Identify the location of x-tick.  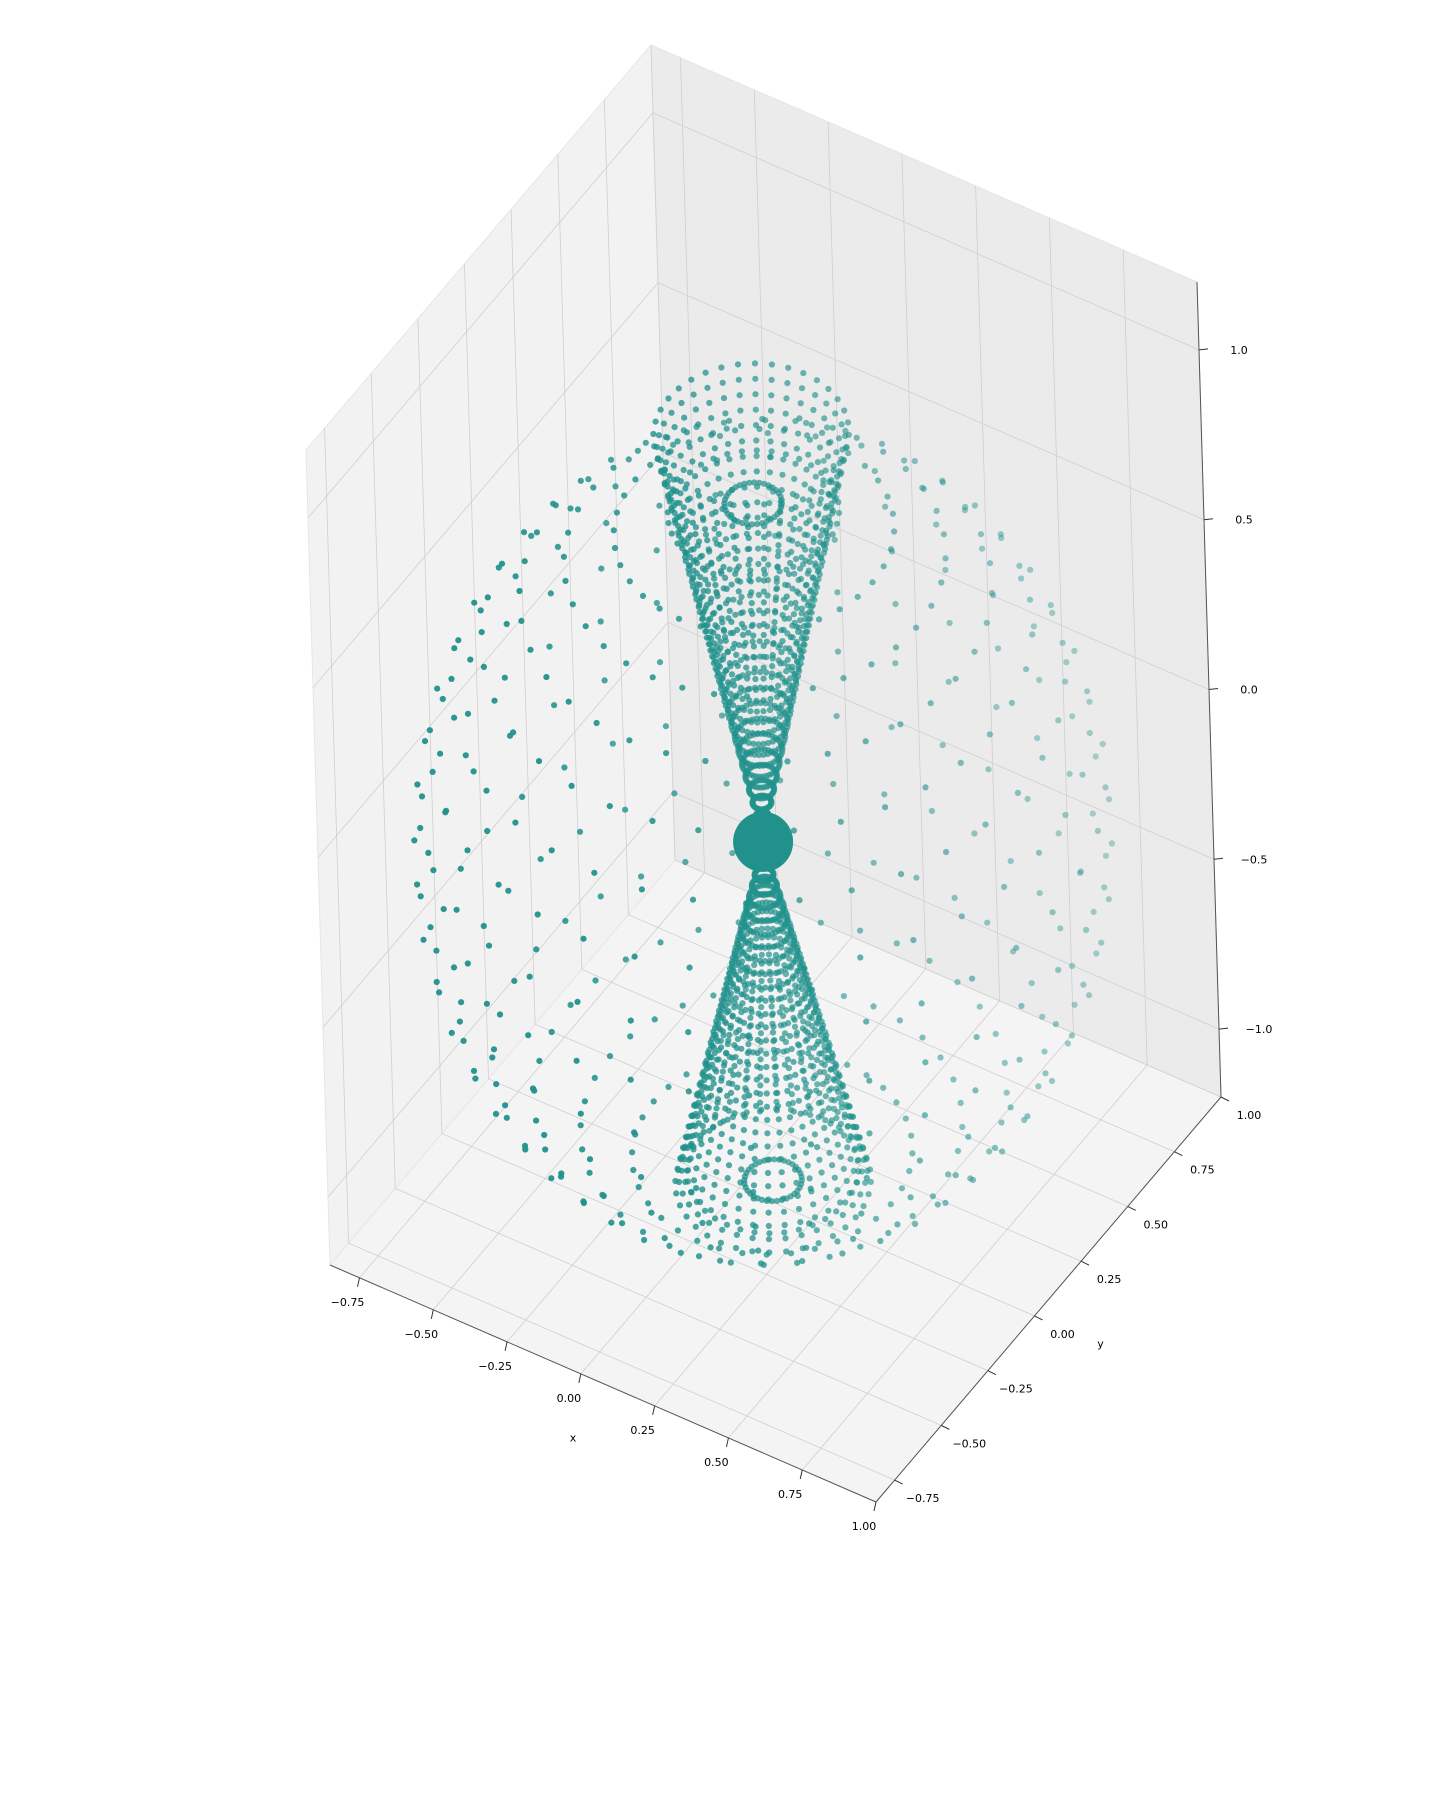
(359, 1282).